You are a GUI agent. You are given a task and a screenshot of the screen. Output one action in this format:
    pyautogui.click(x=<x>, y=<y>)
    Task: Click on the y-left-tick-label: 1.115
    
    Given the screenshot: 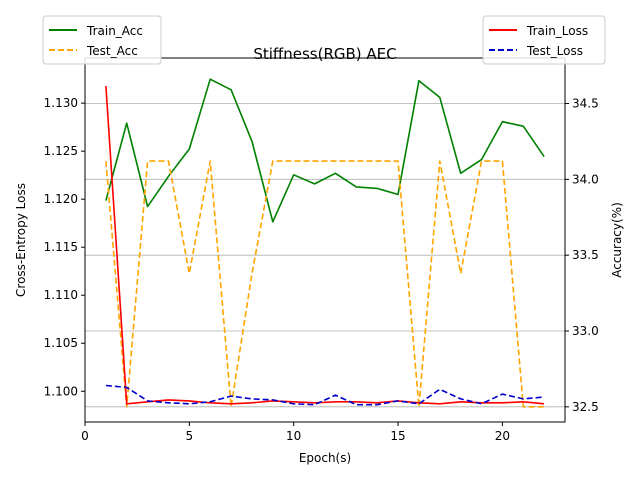 What is the action you would take?
    pyautogui.click(x=61, y=247)
    